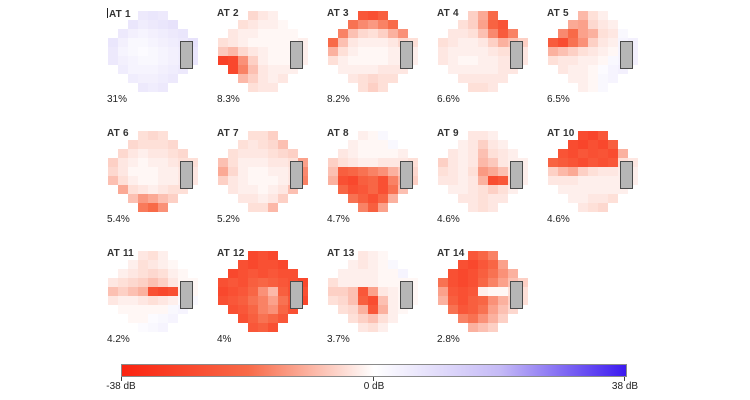 The image size is (750, 400). Describe the element at coordinates (228, 219) in the screenshot. I see `tile-percentage: 5.2%` at that location.